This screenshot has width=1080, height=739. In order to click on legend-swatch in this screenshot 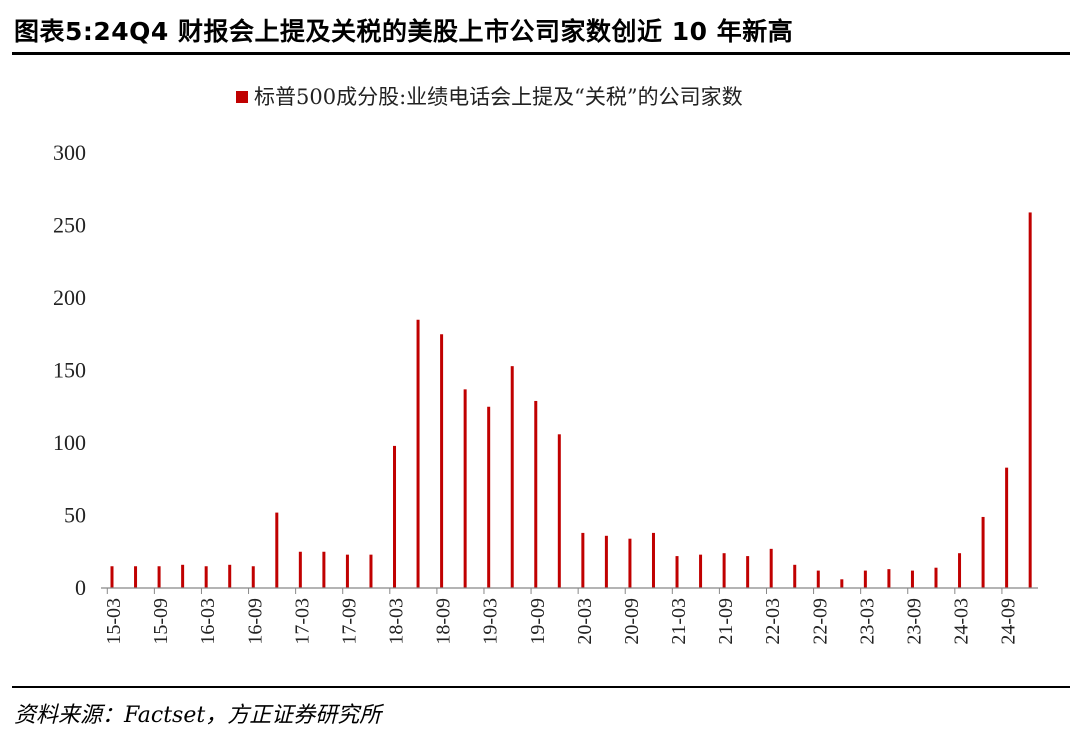, I will do `click(242, 97)`.